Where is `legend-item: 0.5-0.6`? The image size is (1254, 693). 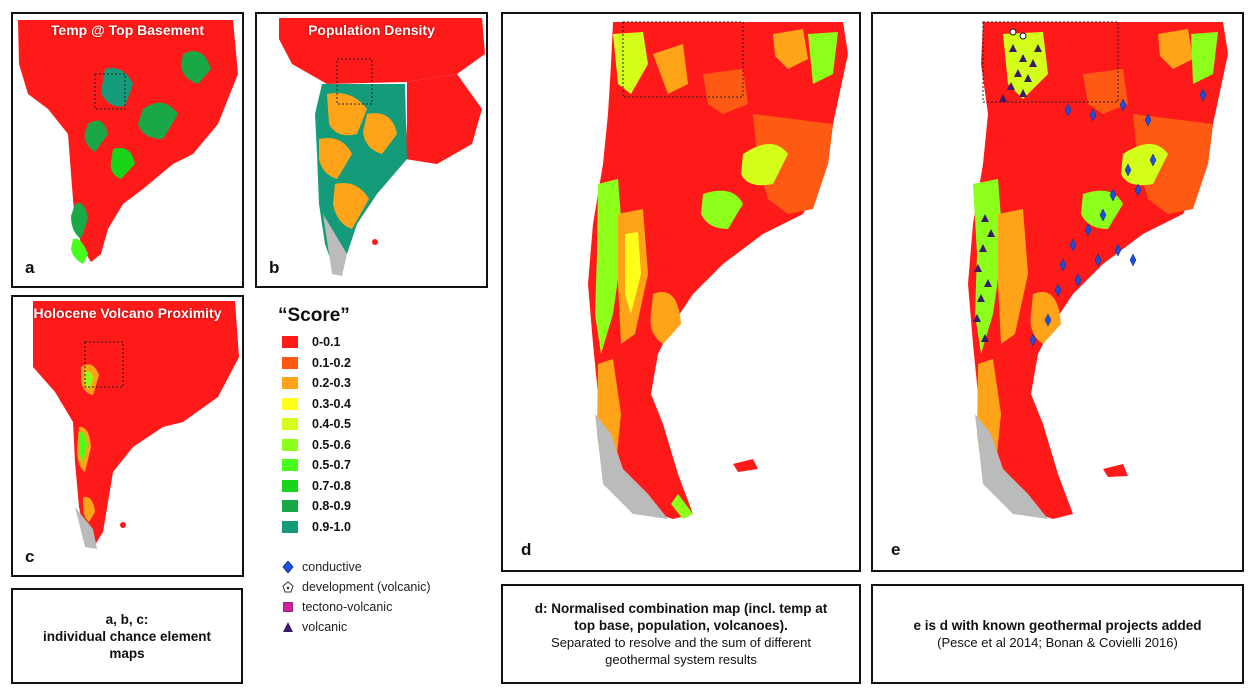 legend-item: 0.5-0.6 is located at coordinates (316, 445).